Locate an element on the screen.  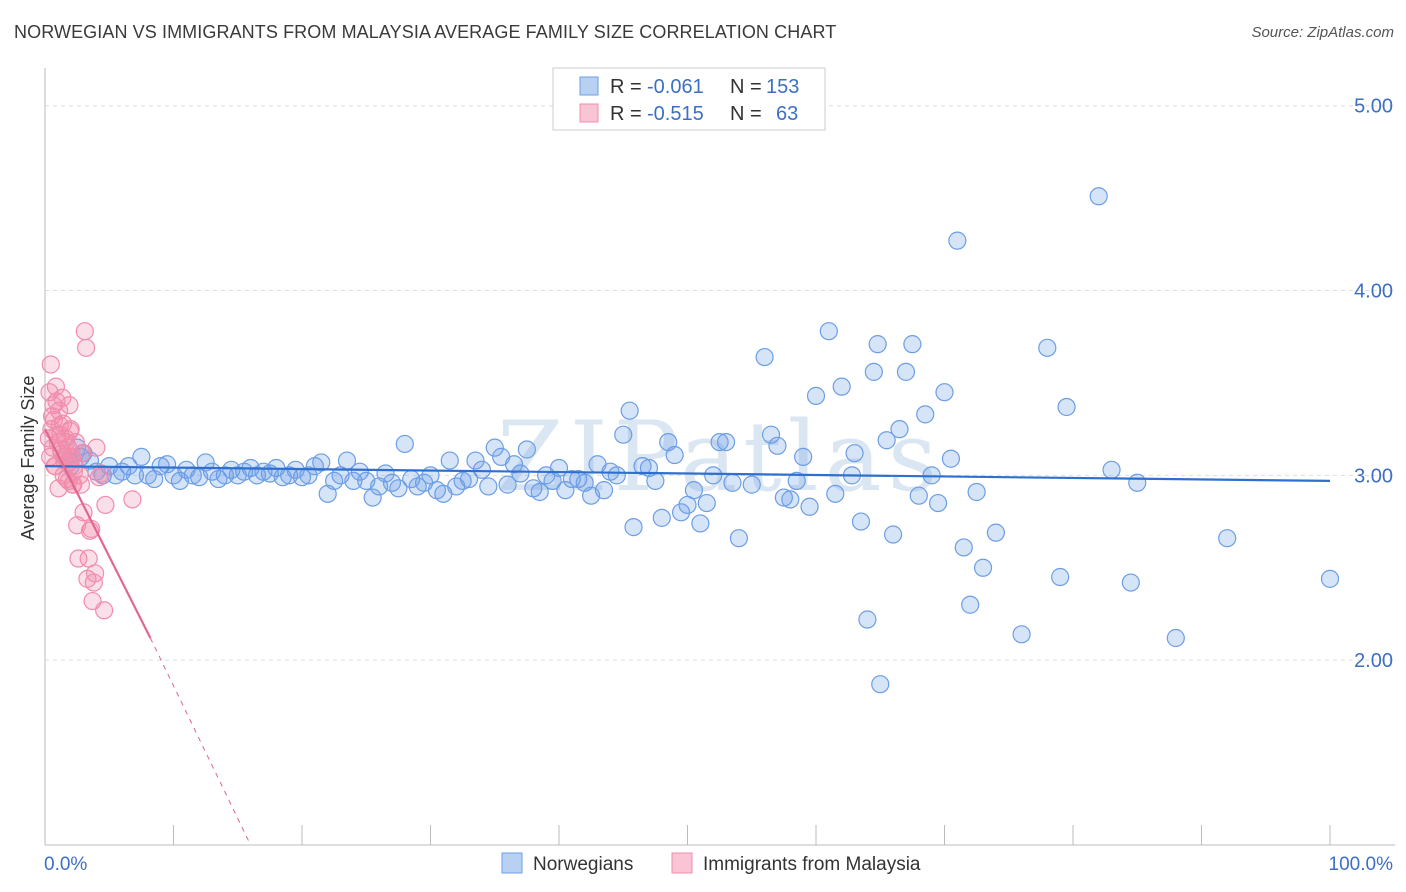
trend-line-norwegians is located at coordinates (687, 474).